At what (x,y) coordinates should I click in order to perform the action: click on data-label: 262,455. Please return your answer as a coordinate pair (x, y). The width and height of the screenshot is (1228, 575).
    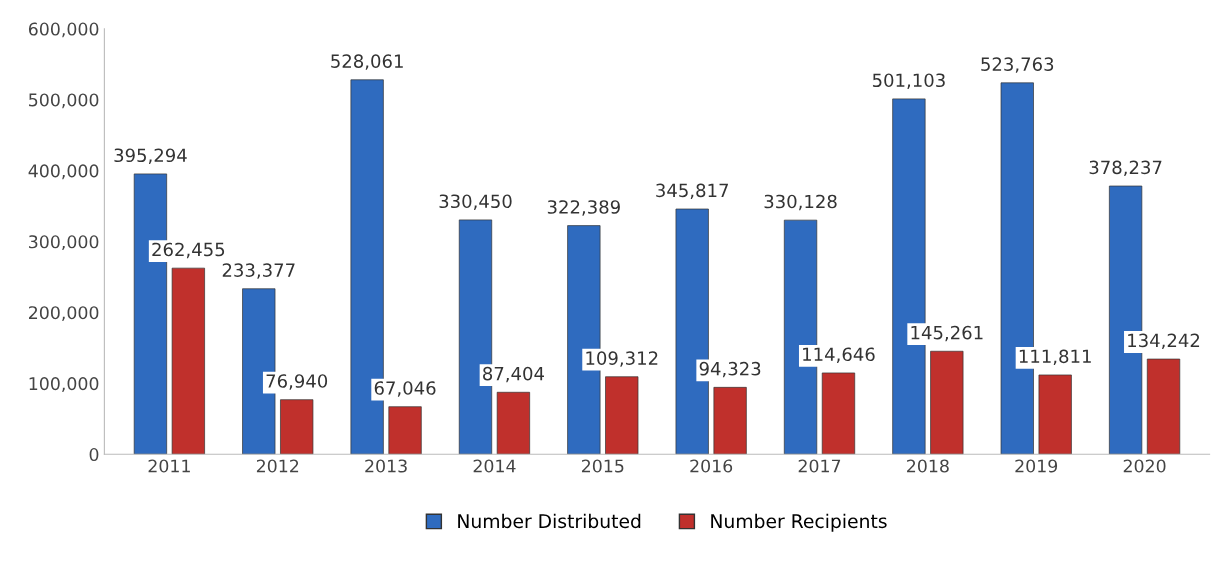
    Looking at the image, I should click on (188, 250).